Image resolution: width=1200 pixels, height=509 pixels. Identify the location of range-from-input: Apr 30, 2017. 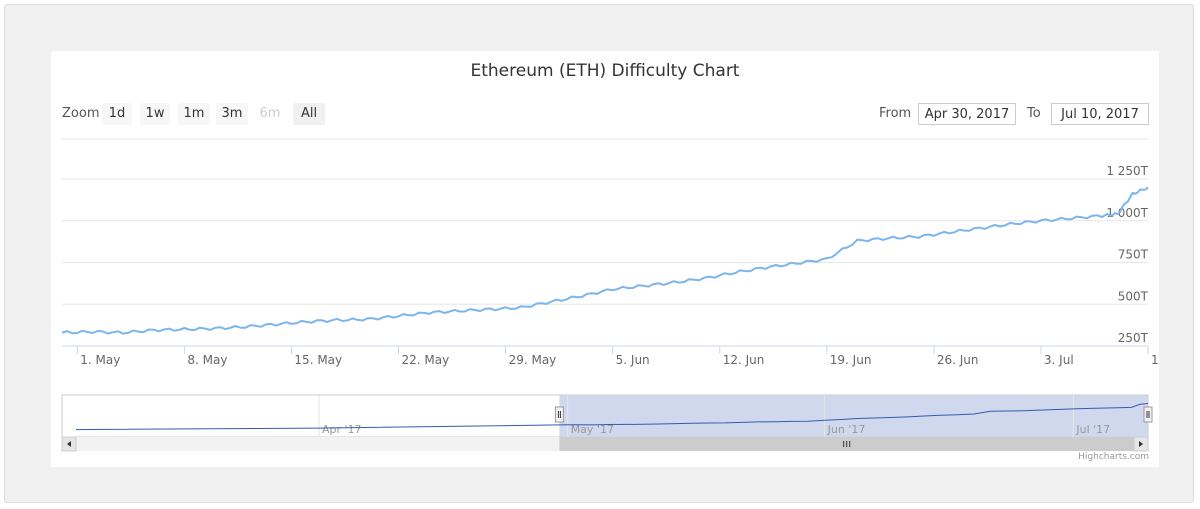
(967, 114).